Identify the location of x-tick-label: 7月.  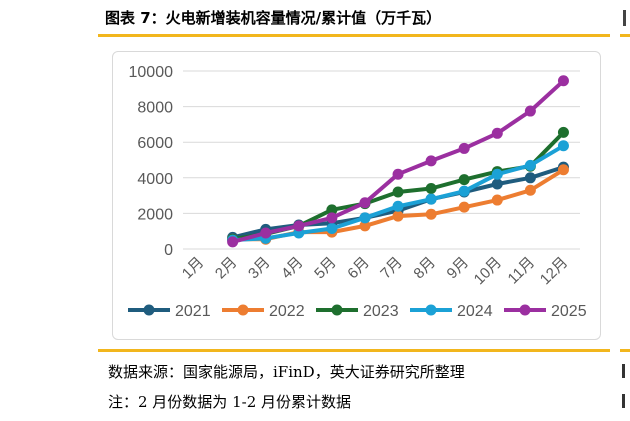
(391, 268).